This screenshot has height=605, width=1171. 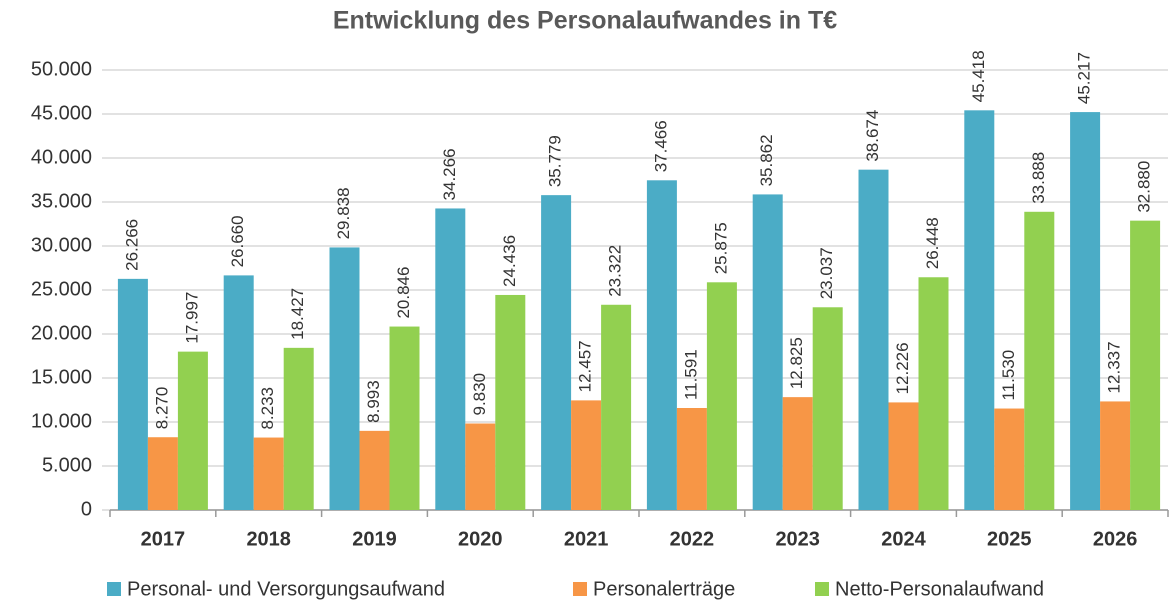 I want to click on x-tick-label: 2026, so click(x=1115, y=539).